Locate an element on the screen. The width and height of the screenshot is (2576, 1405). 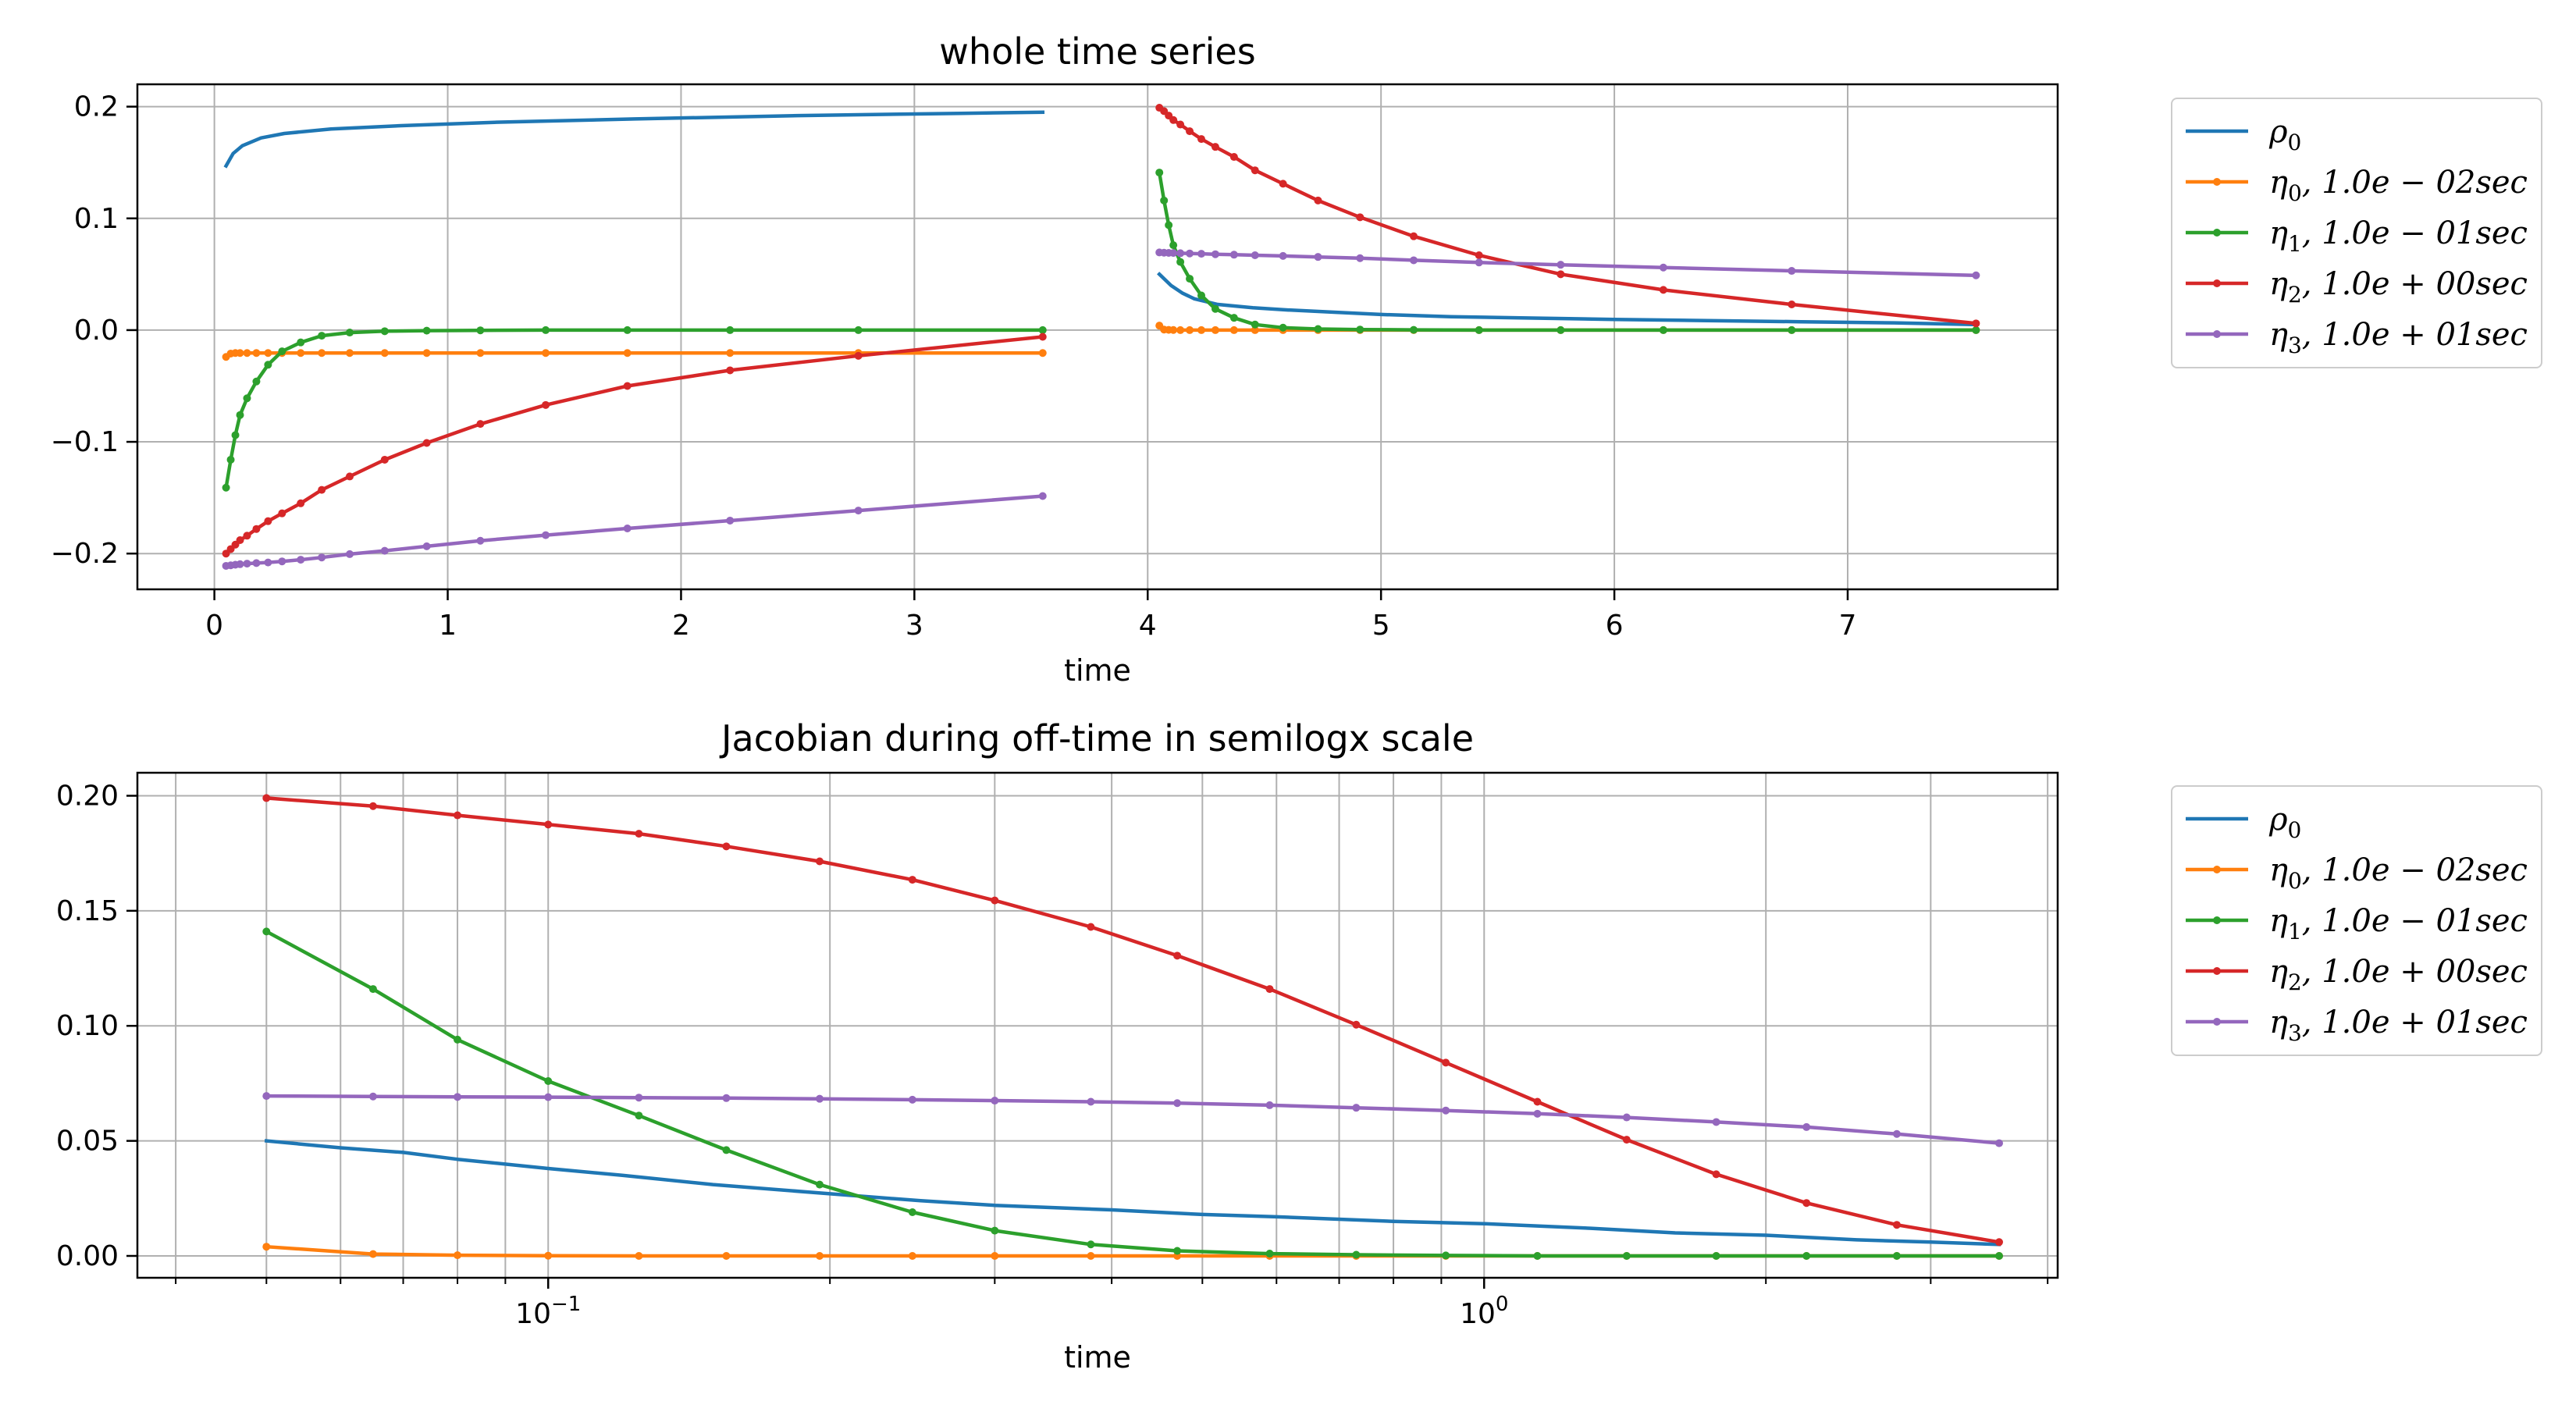
legend-label: η0, 1.0e − 02sec is located at coordinates (2398, 186).